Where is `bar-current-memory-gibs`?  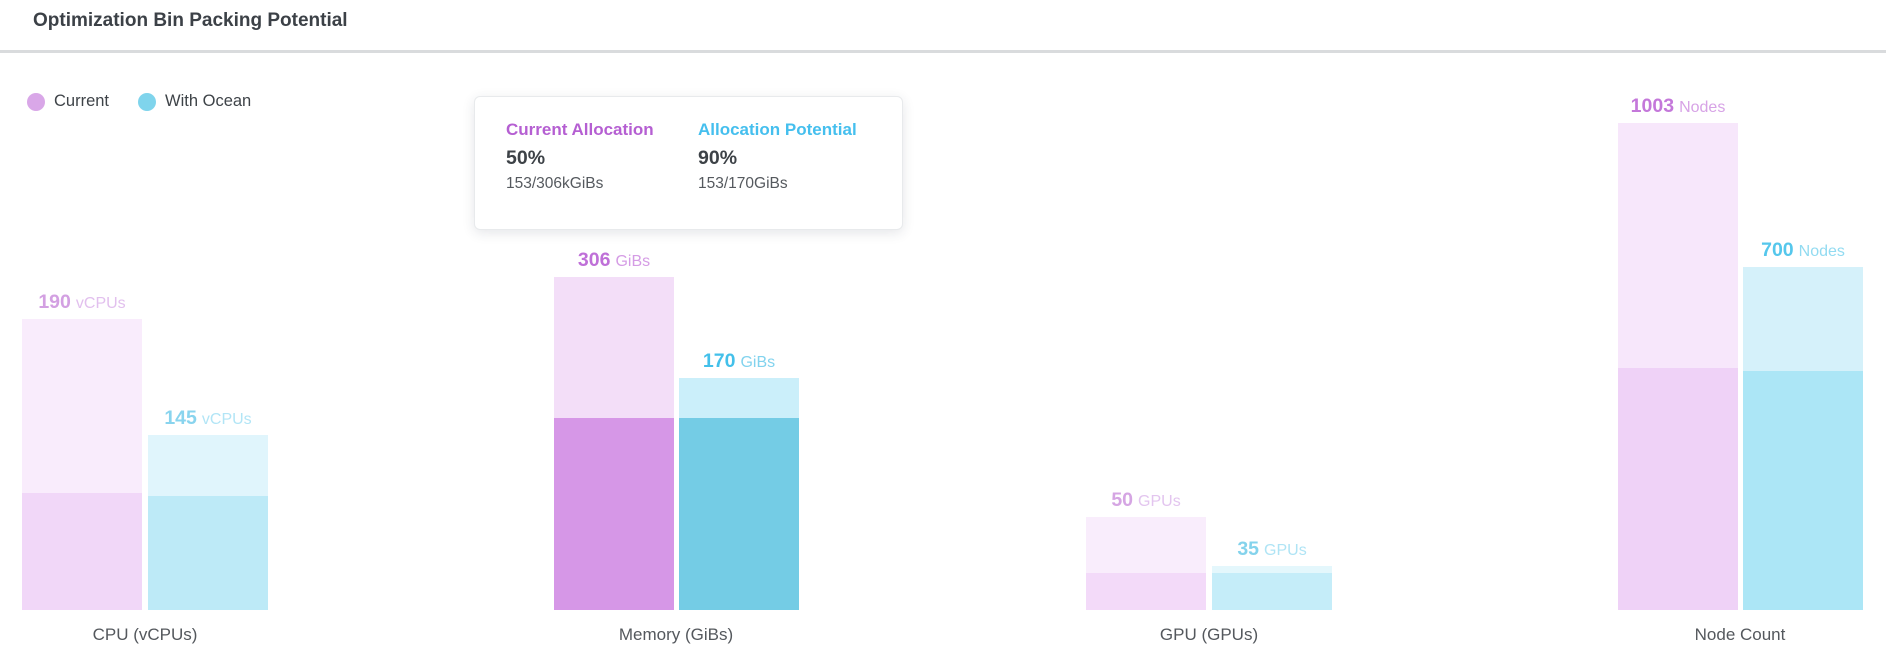 bar-current-memory-gibs is located at coordinates (614, 443).